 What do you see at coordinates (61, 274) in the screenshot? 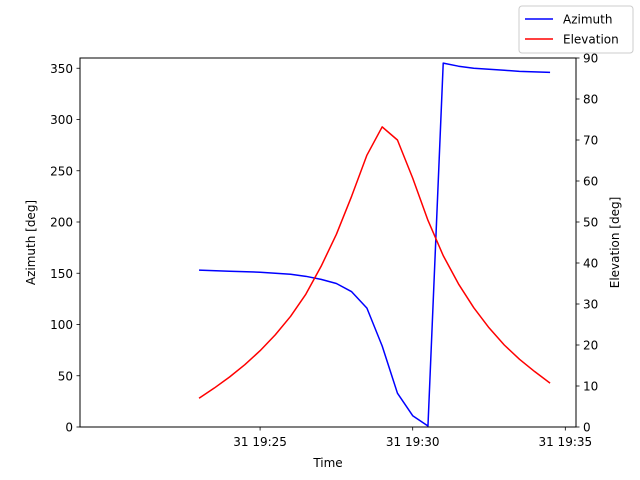
I see `y-tick-label-left: 150` at bounding box center [61, 274].